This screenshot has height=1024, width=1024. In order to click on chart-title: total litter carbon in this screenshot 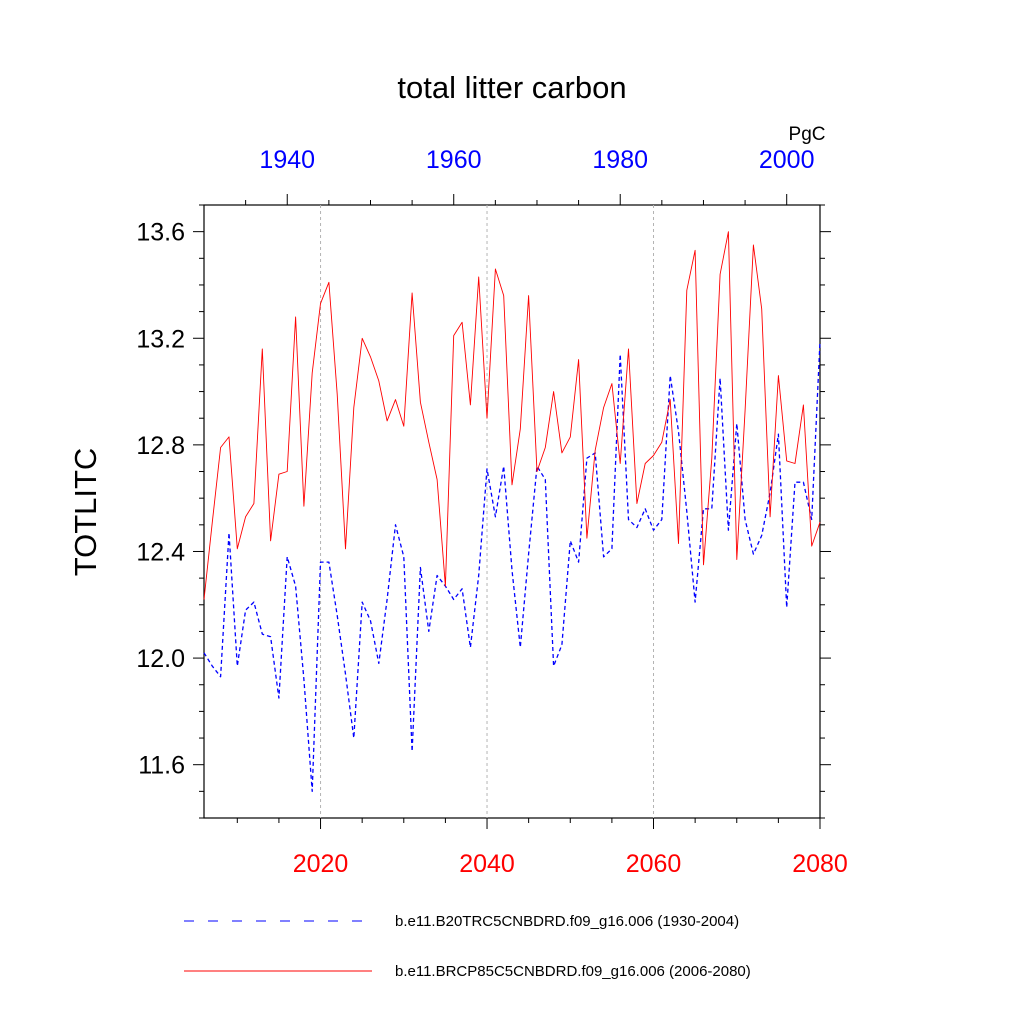, I will do `click(511, 87)`.